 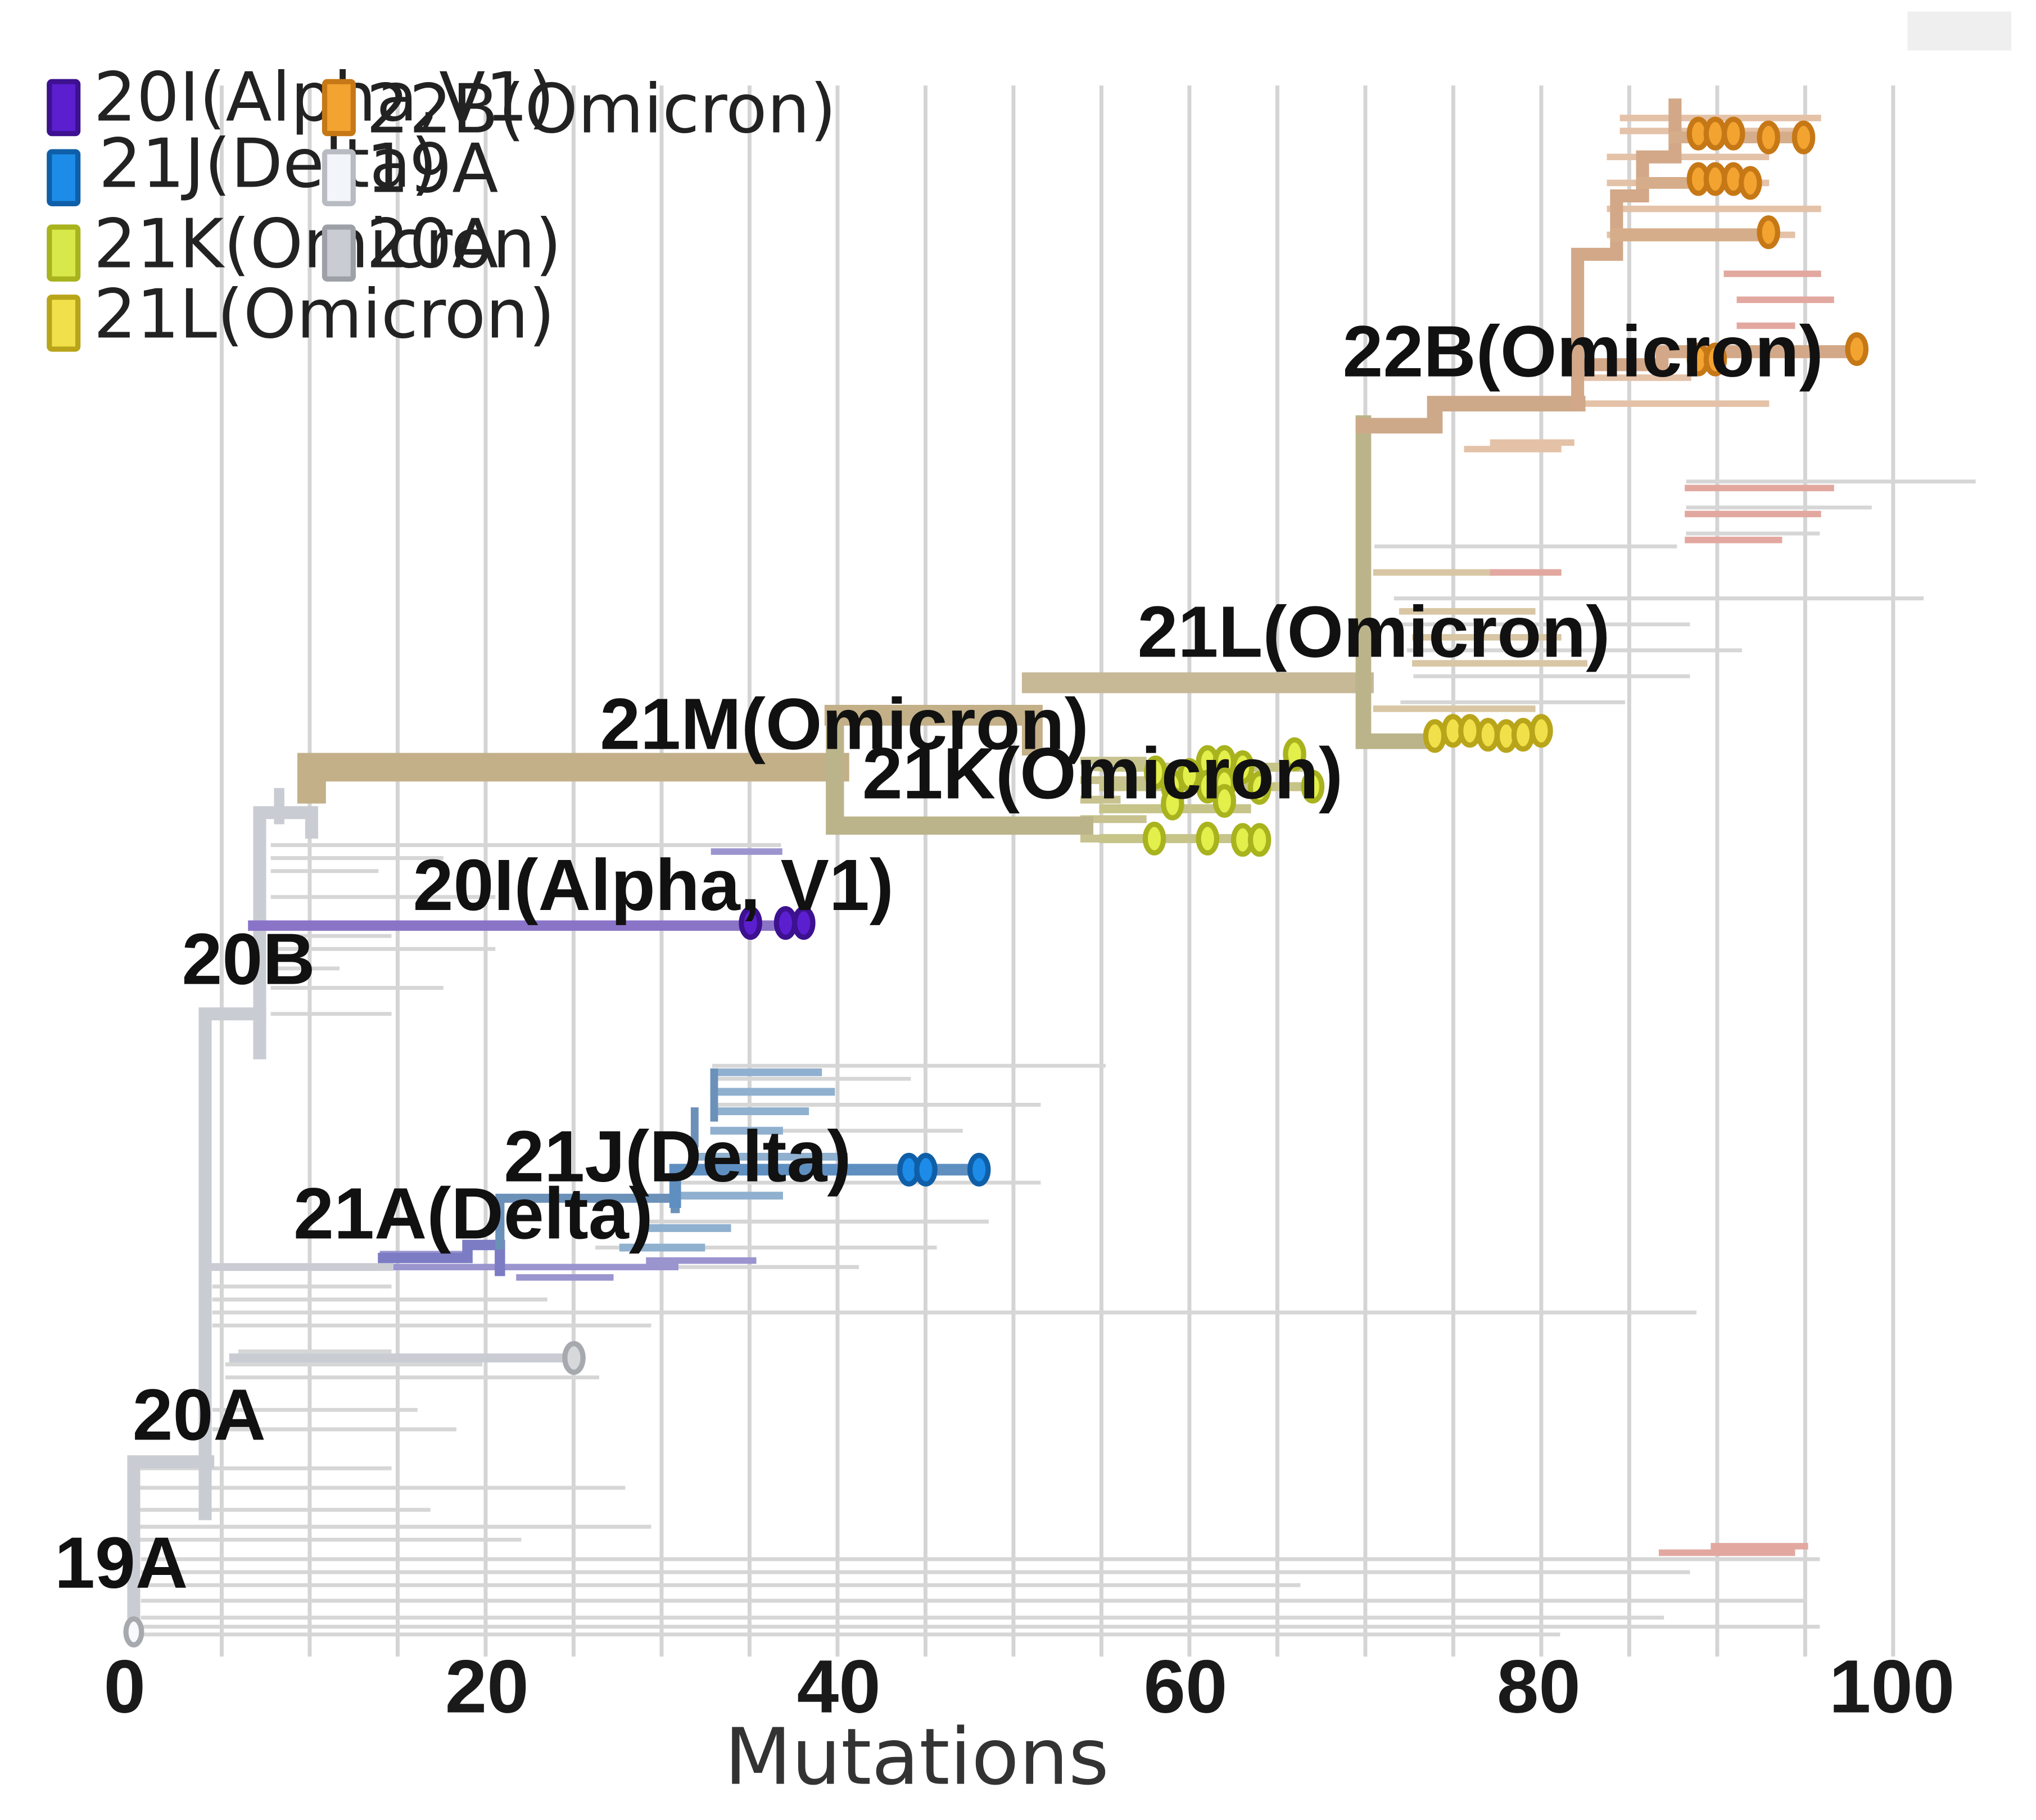 What do you see at coordinates (934, 730) in the screenshot?
I see `21L-omicron-link` at bounding box center [934, 730].